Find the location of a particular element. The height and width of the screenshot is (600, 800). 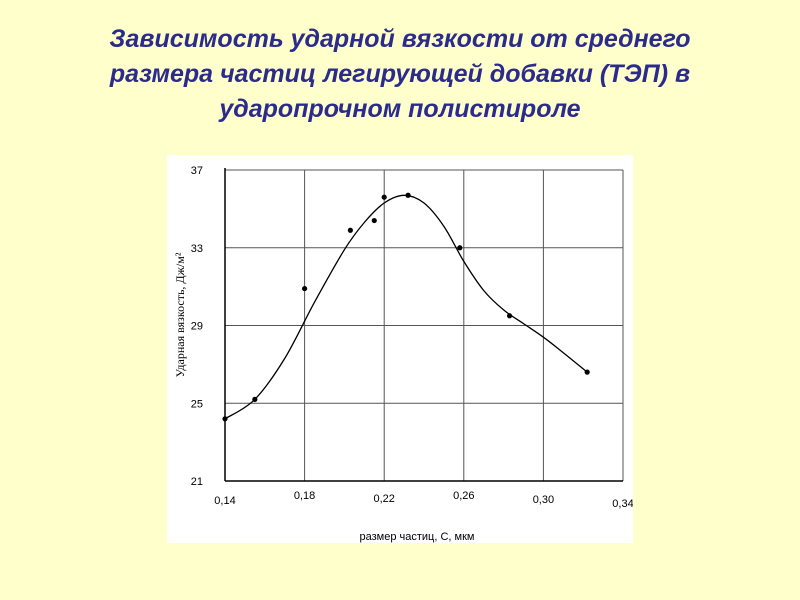

y-tick-label: 29 is located at coordinates (197, 327).